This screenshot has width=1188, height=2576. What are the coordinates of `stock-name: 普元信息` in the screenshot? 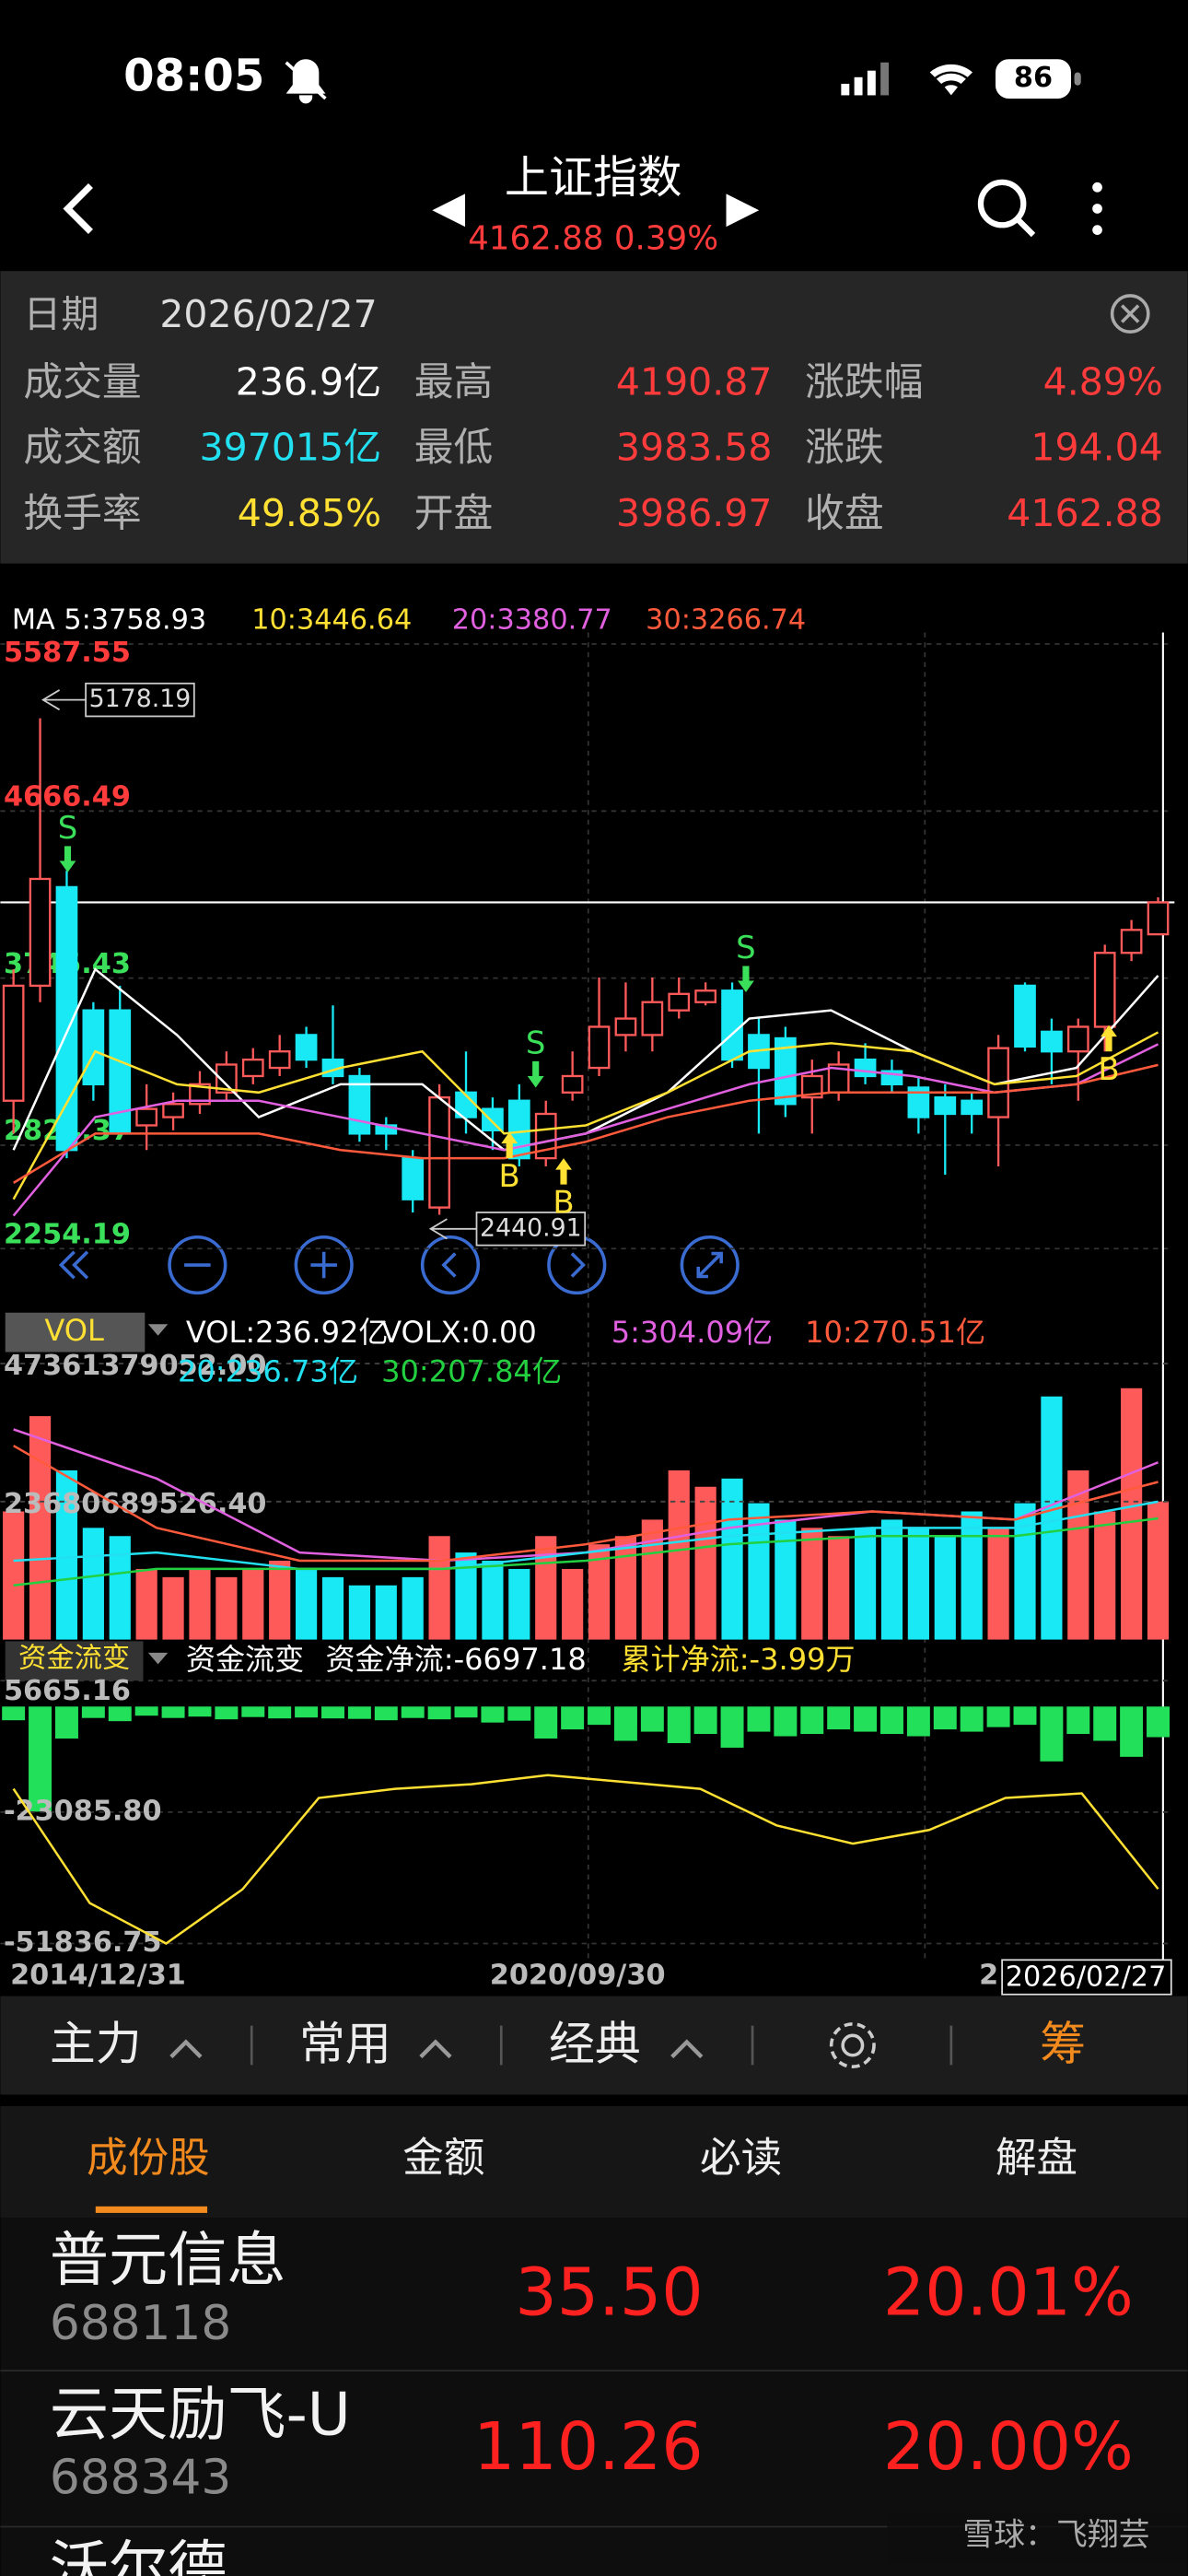 It's located at (168, 2260).